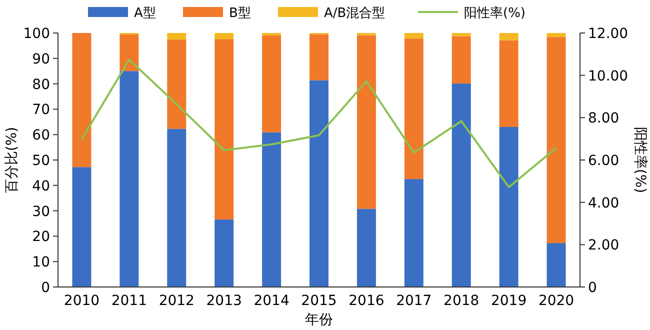  What do you see at coordinates (592, 288) in the screenshot?
I see `y2-tick-label: 0` at bounding box center [592, 288].